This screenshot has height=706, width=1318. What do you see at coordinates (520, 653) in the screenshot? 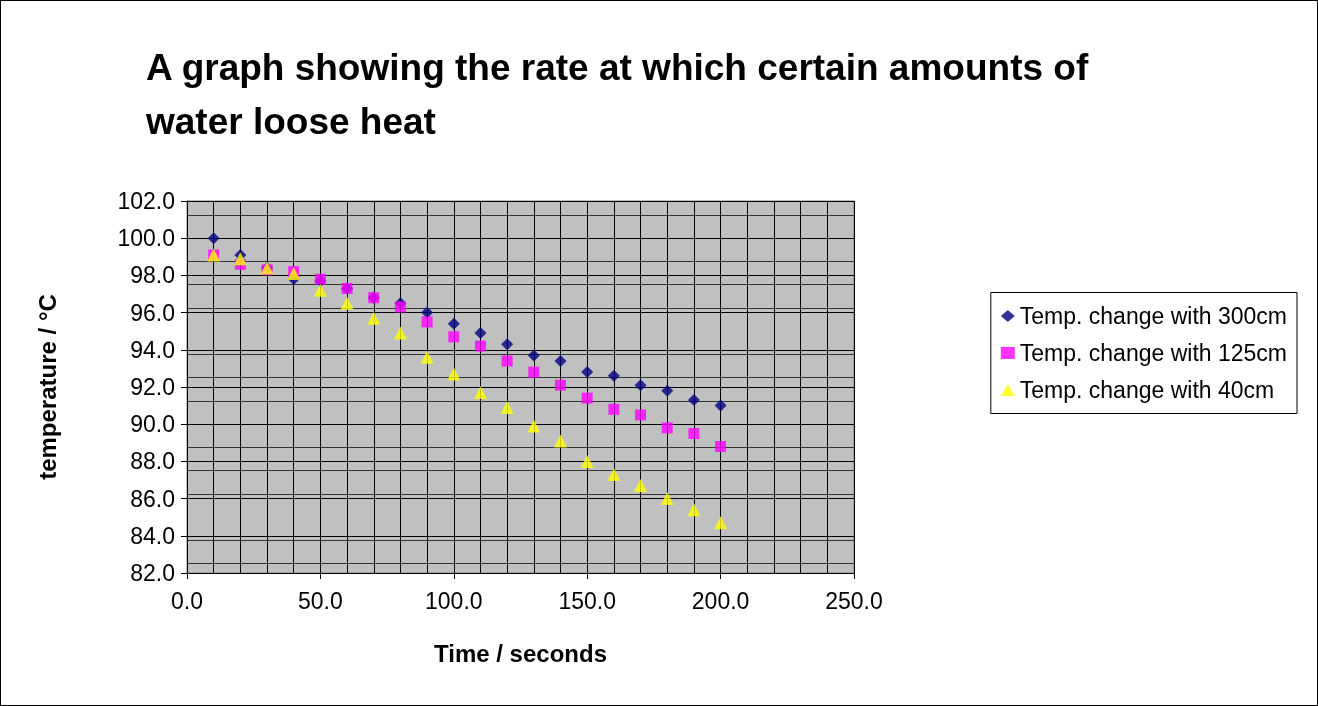
I see `x-axis-title: Time / seconds` at bounding box center [520, 653].